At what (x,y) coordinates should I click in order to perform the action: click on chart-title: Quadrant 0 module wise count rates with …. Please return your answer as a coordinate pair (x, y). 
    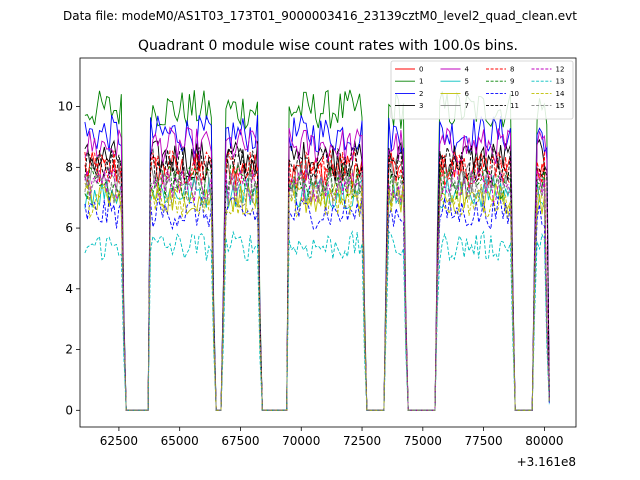
    Looking at the image, I should click on (328, 46).